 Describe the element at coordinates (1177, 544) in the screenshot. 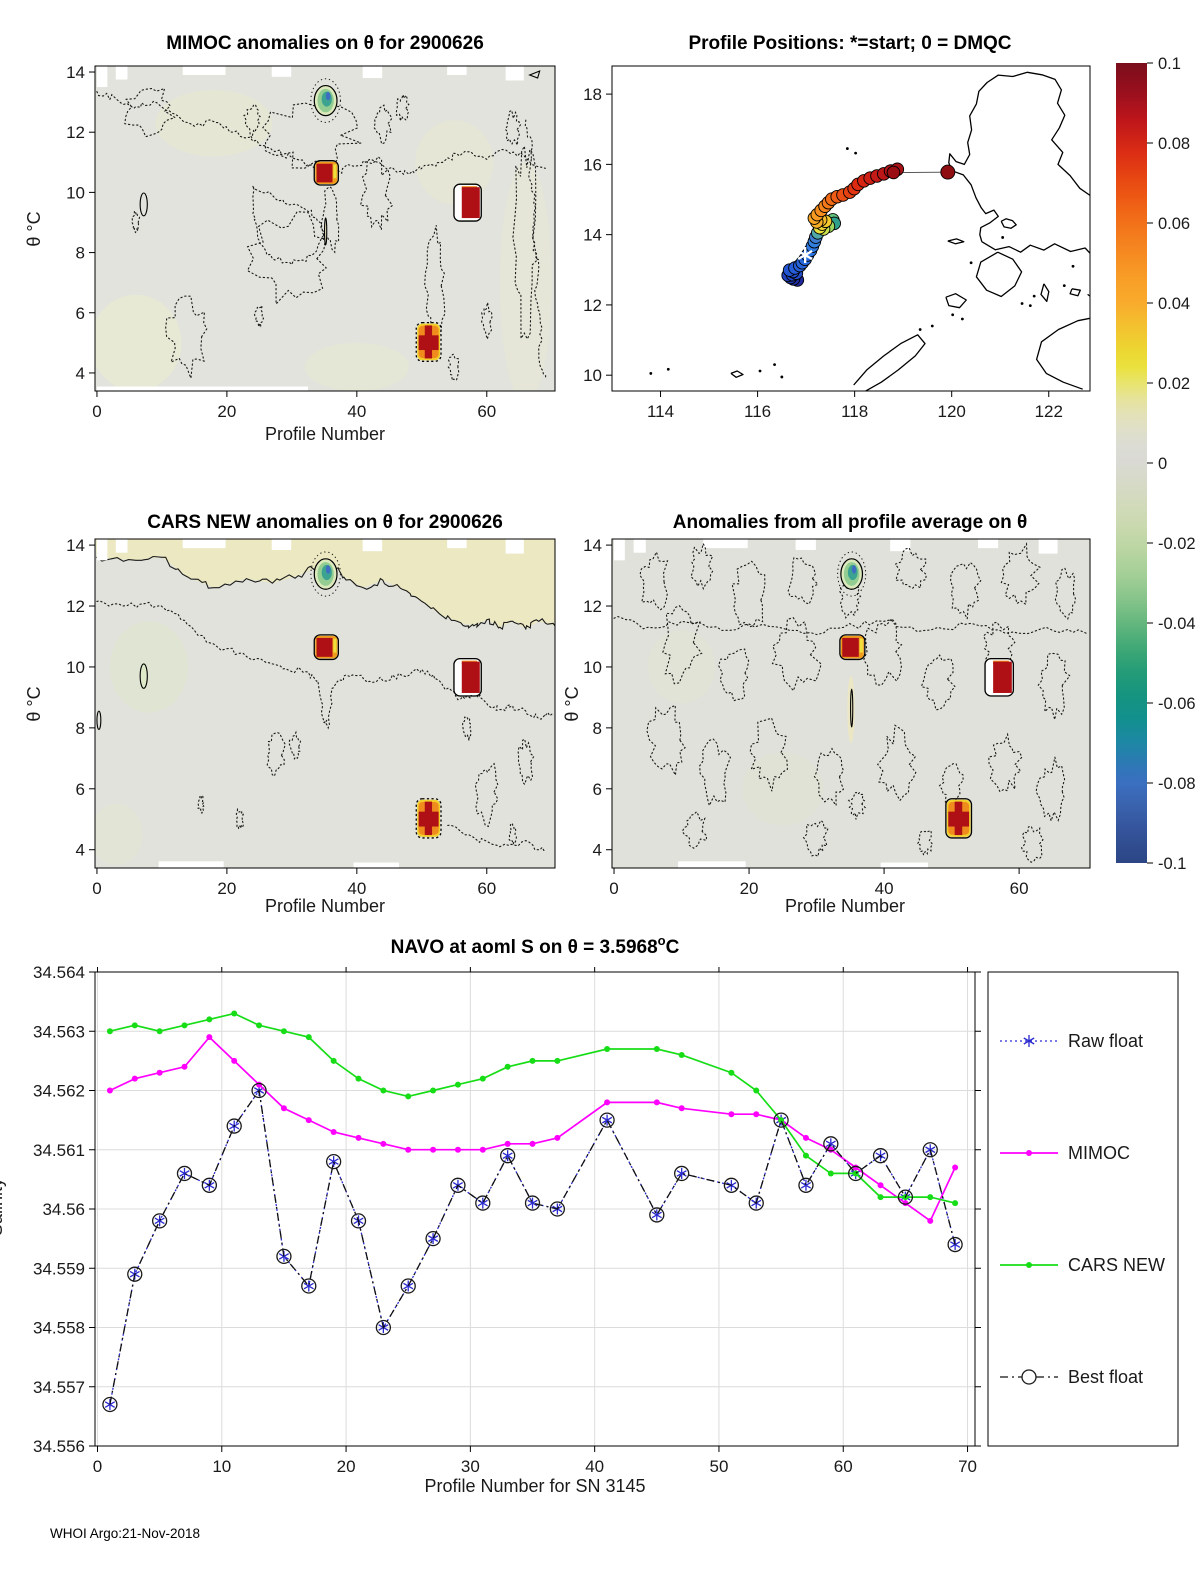

I see `colorbar-tick-label: -0.02` at that location.